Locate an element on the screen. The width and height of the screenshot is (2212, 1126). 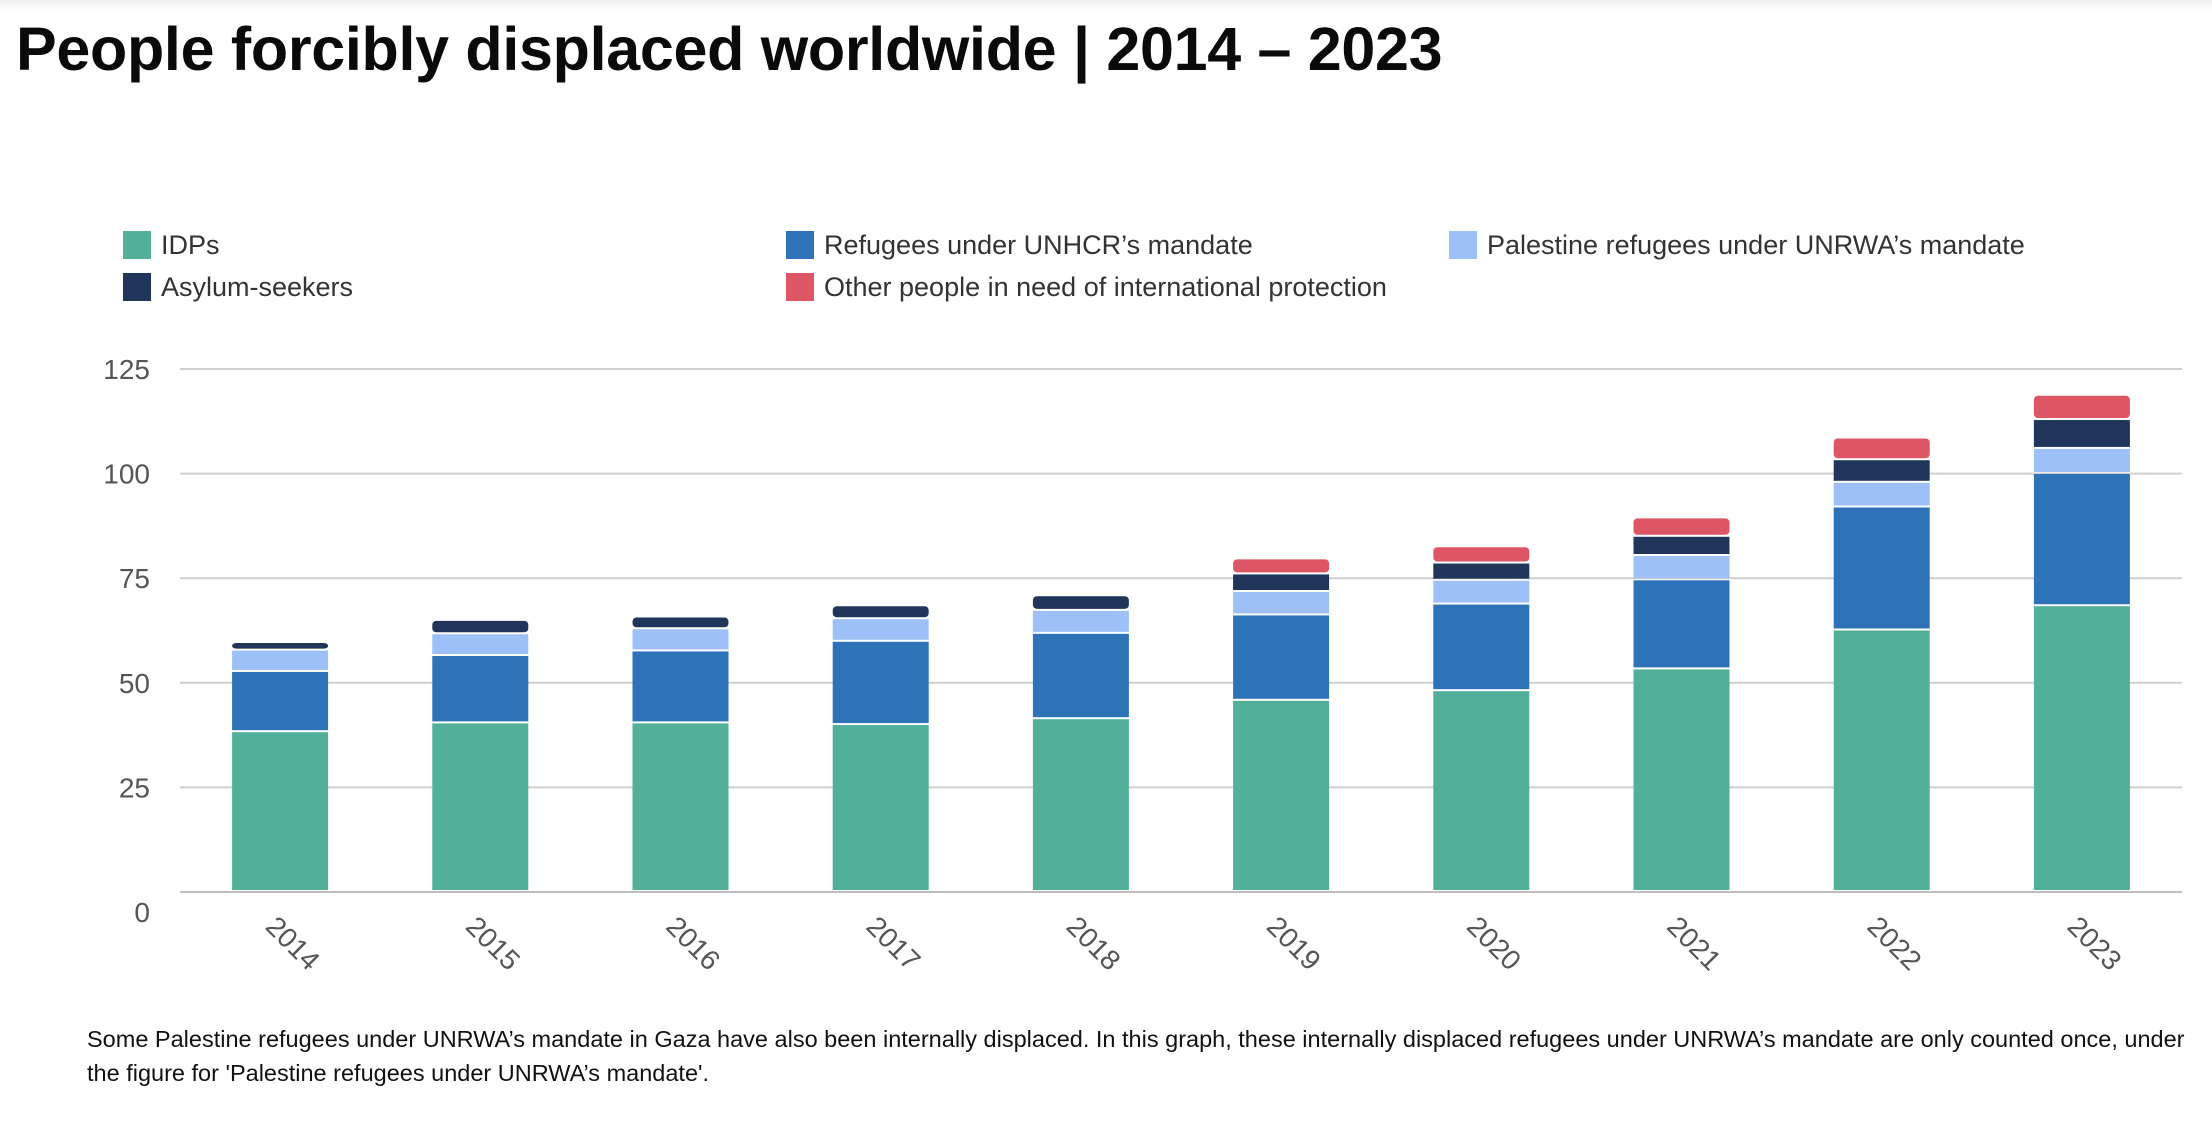
x-tick-label-2018: 2018 is located at coordinates (1094, 943).